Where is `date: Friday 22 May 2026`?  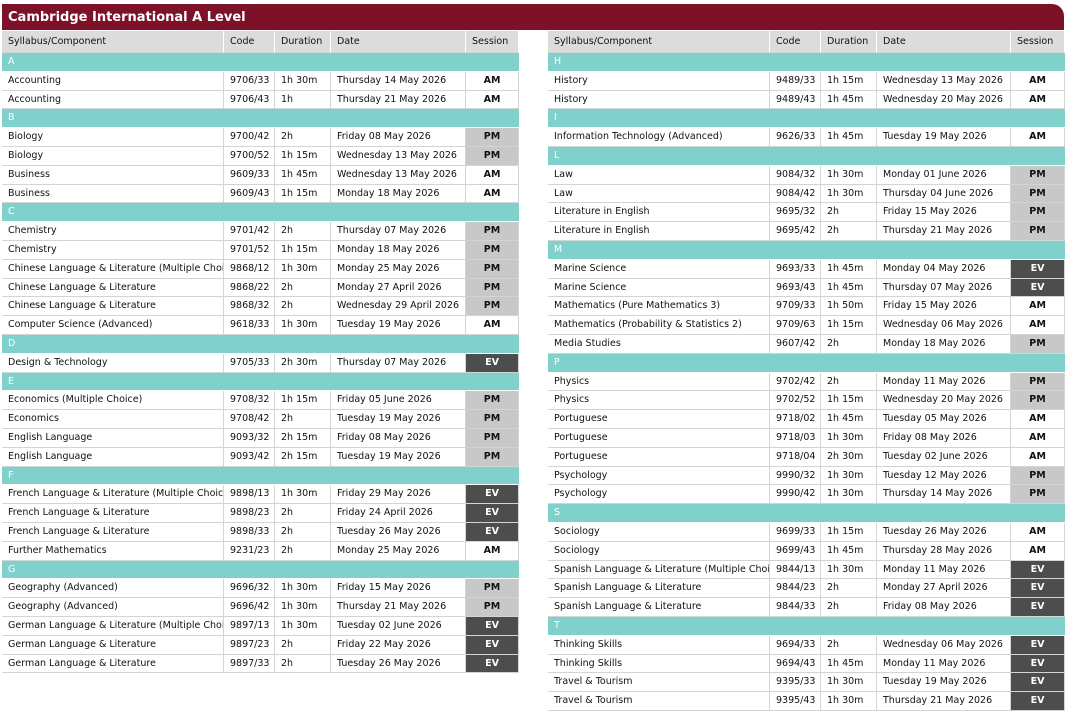
date: Friday 22 May 2026 is located at coordinates (398, 645).